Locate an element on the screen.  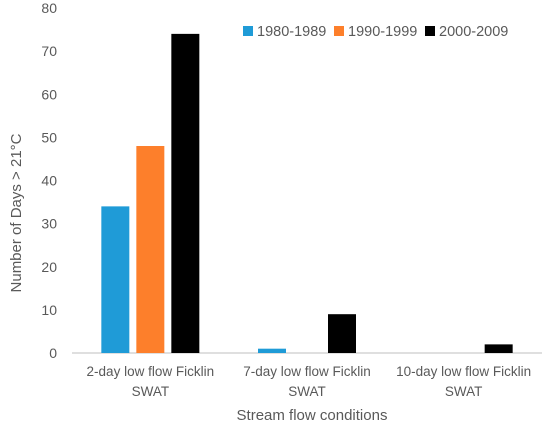
y-tick-label: 50 is located at coordinates (49, 137).